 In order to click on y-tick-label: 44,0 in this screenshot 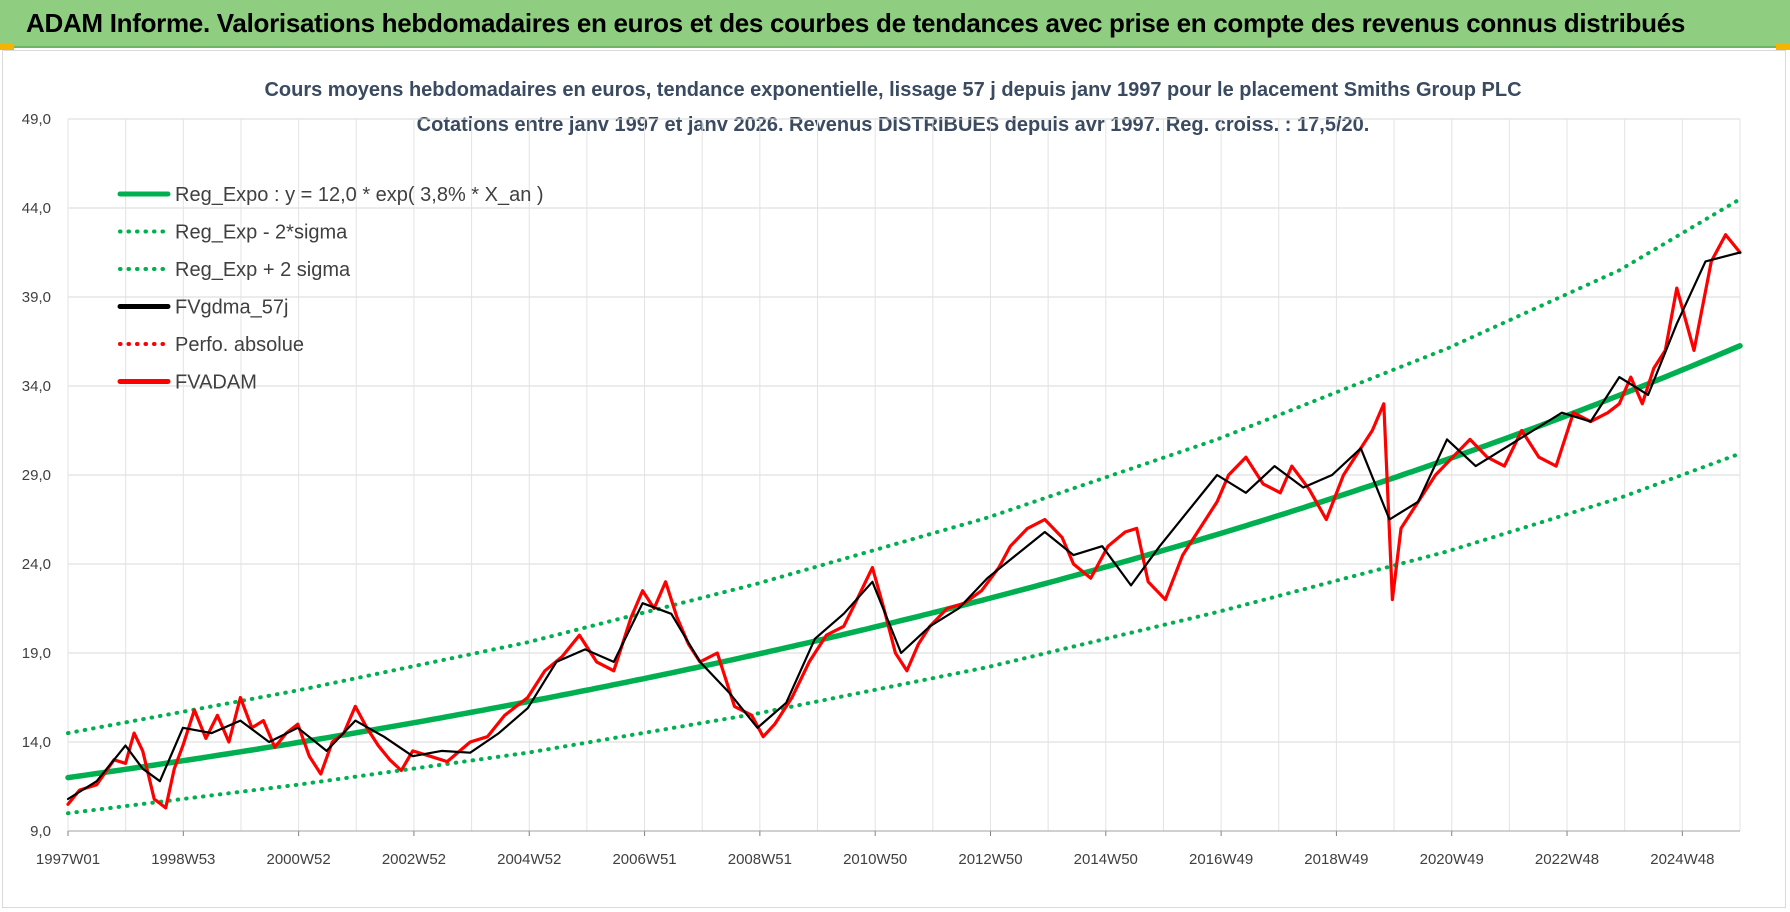, I will do `click(36, 208)`.